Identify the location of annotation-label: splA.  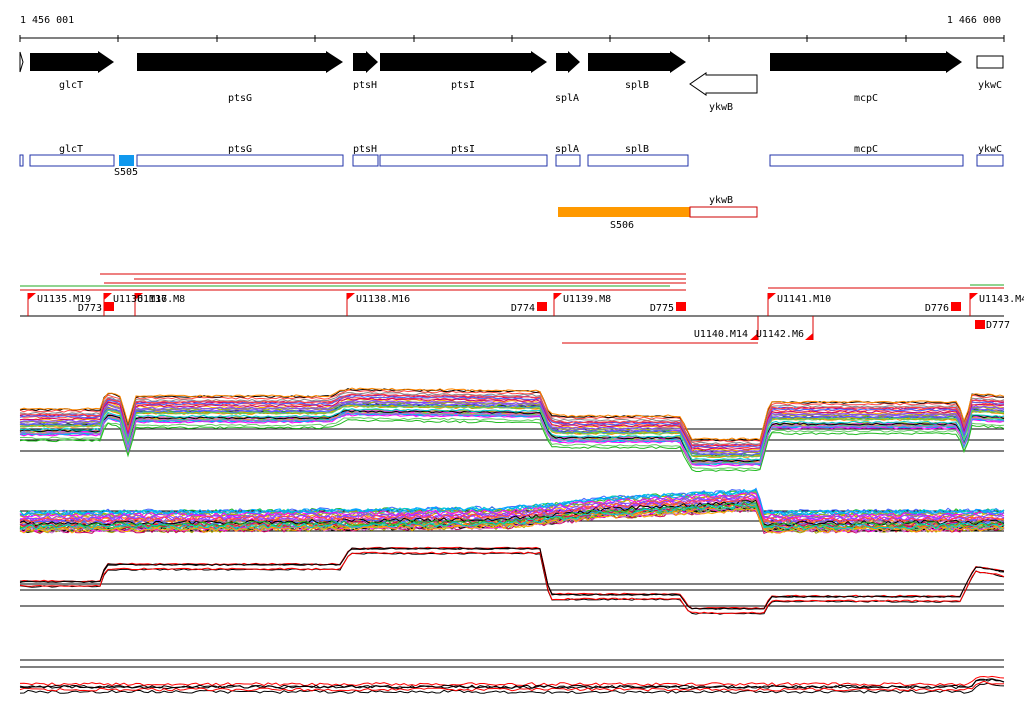
(567, 149).